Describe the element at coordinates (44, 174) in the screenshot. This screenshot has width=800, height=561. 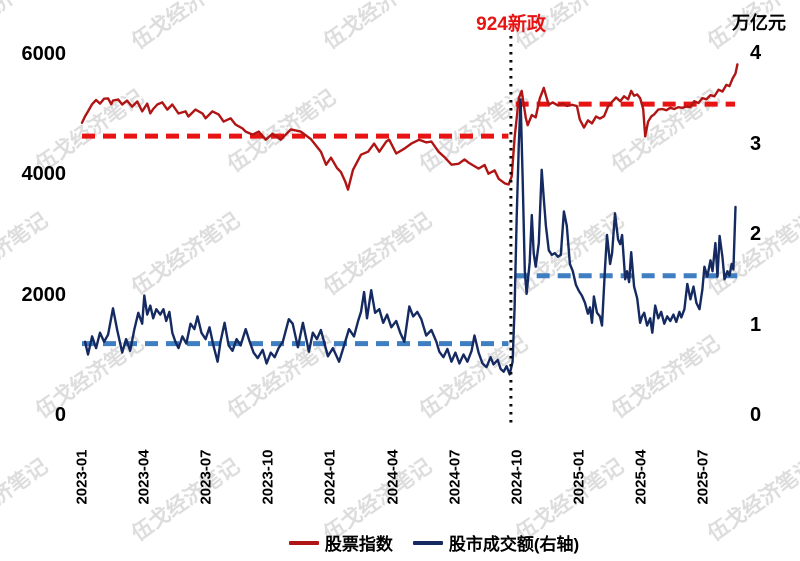
I see `y-left-tick-4000: 4000` at that location.